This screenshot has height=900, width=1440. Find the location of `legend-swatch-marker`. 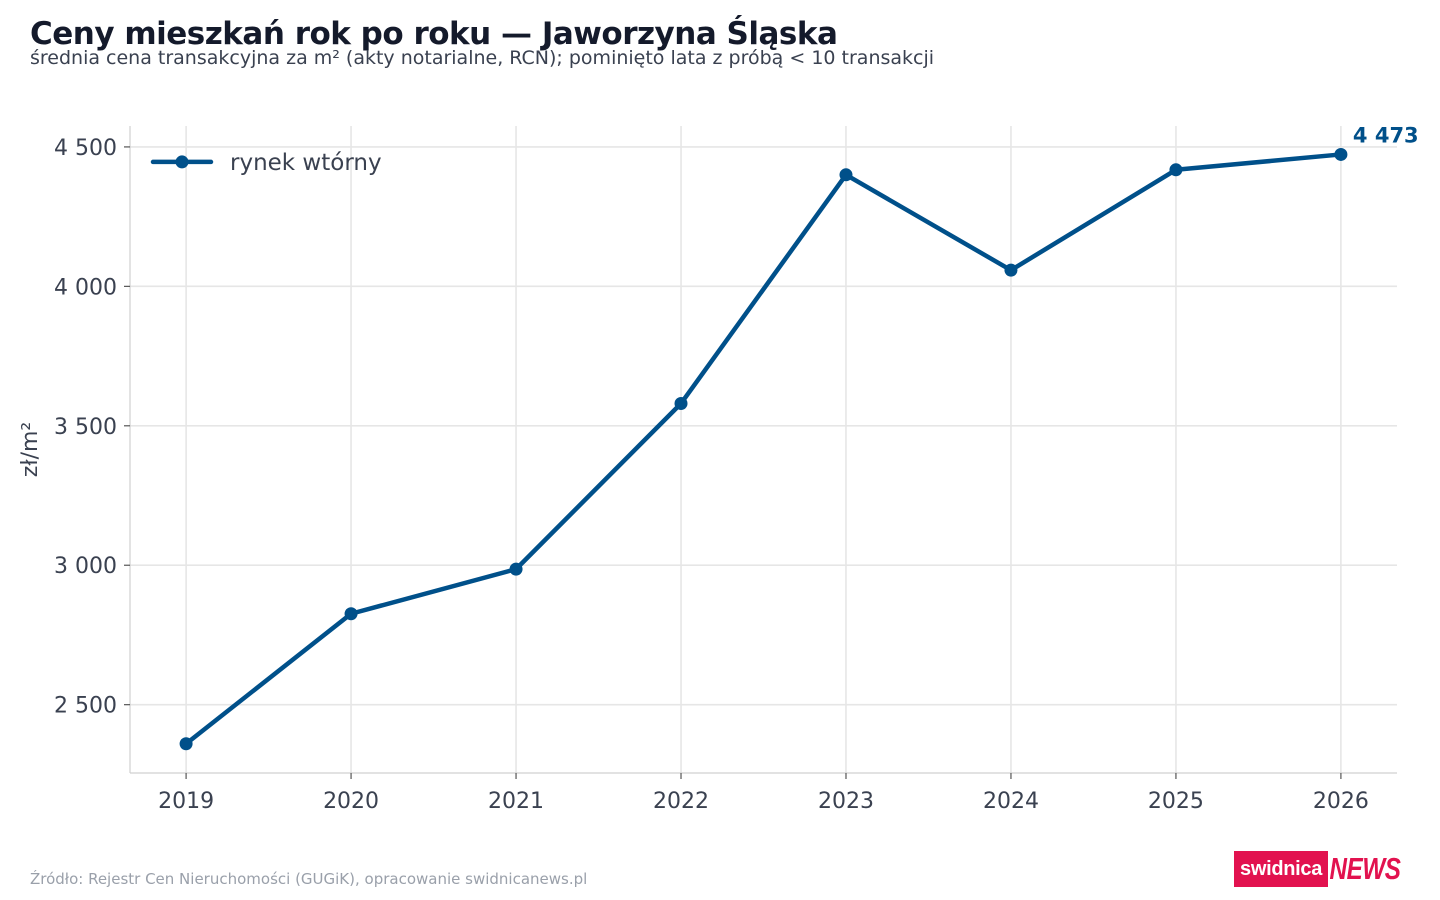

legend-swatch-marker is located at coordinates (182, 162).